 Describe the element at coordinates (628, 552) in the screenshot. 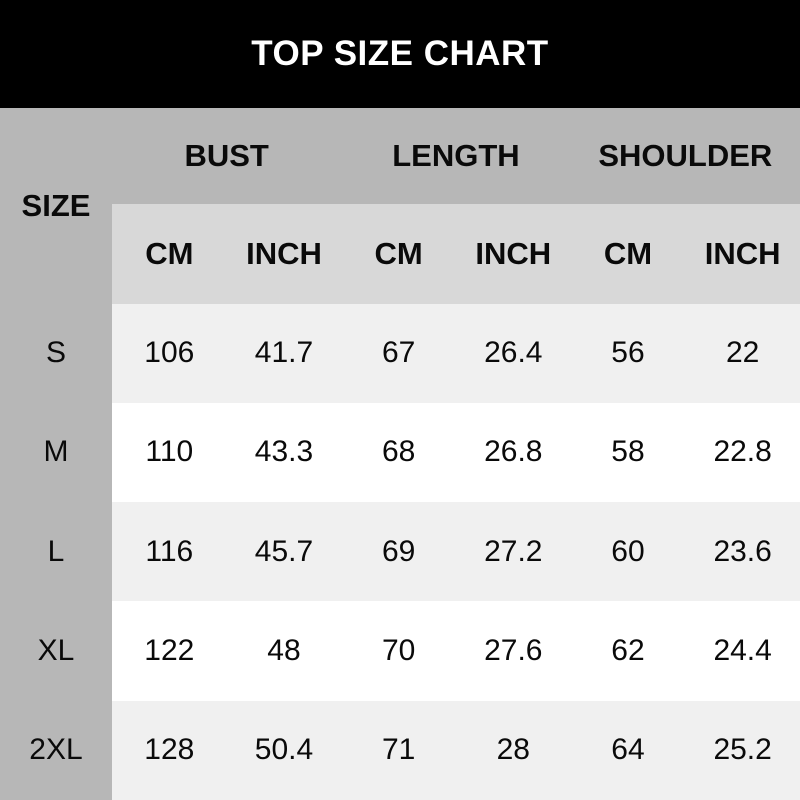

I see `table-cell: 60` at that location.